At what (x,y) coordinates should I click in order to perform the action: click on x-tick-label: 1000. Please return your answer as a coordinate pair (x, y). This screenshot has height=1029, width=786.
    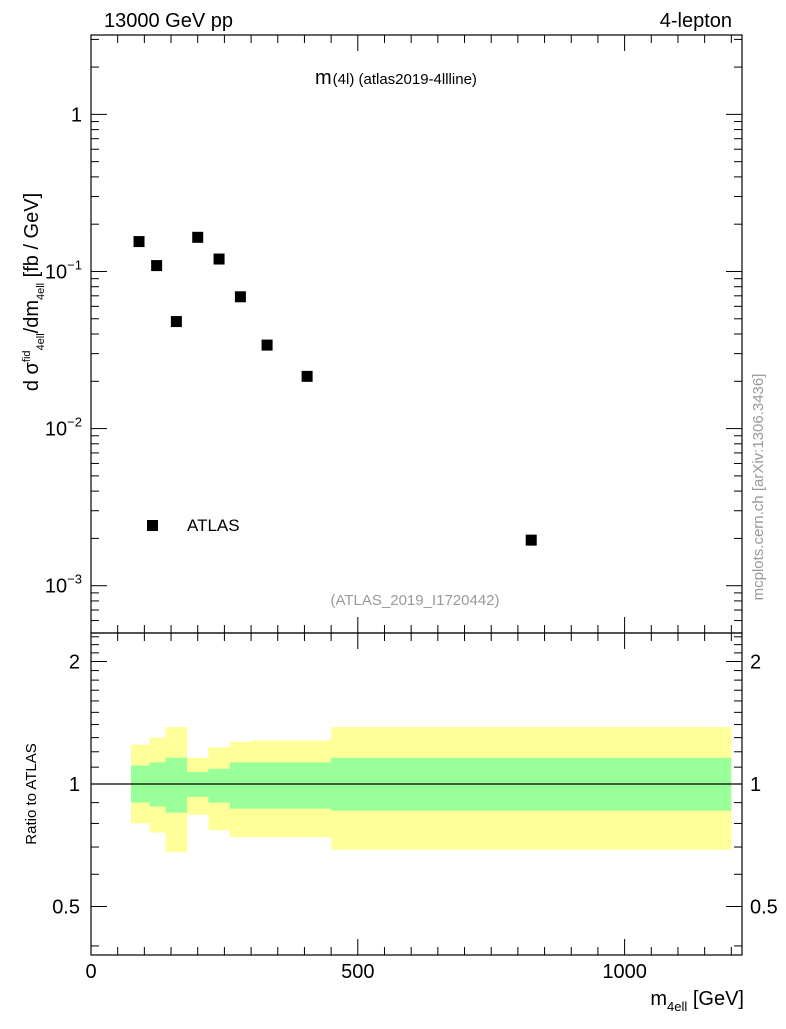
    Looking at the image, I should click on (624, 972).